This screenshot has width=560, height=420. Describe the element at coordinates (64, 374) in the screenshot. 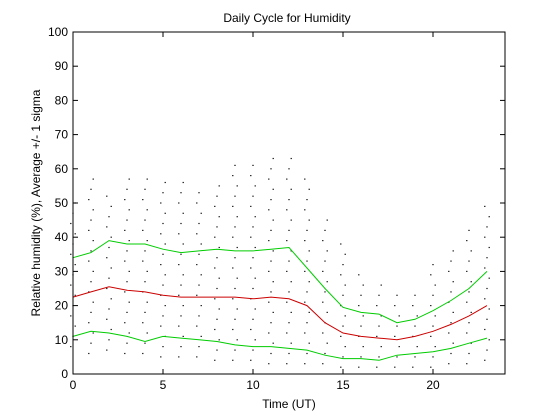

I see `y-tick-label: 0` at that location.